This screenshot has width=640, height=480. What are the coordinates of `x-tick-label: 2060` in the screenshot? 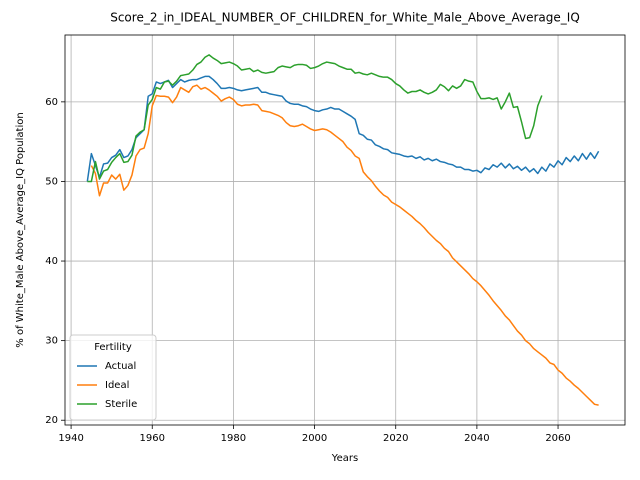 It's located at (557, 438).